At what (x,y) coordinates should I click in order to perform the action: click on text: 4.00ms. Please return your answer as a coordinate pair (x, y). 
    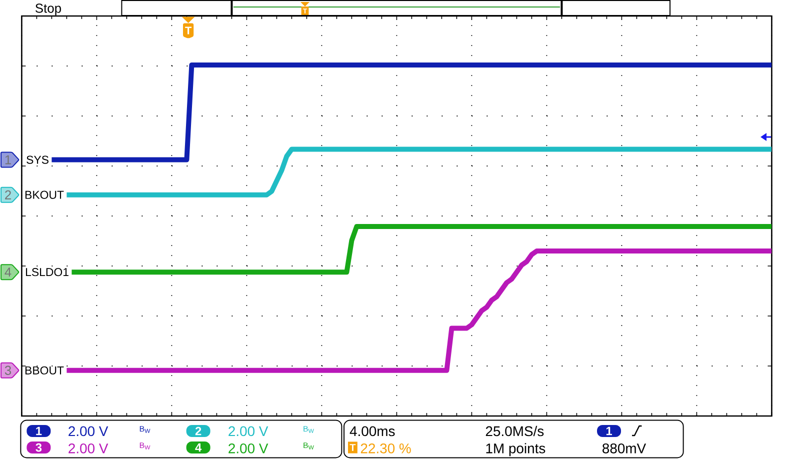
    Looking at the image, I should click on (372, 431).